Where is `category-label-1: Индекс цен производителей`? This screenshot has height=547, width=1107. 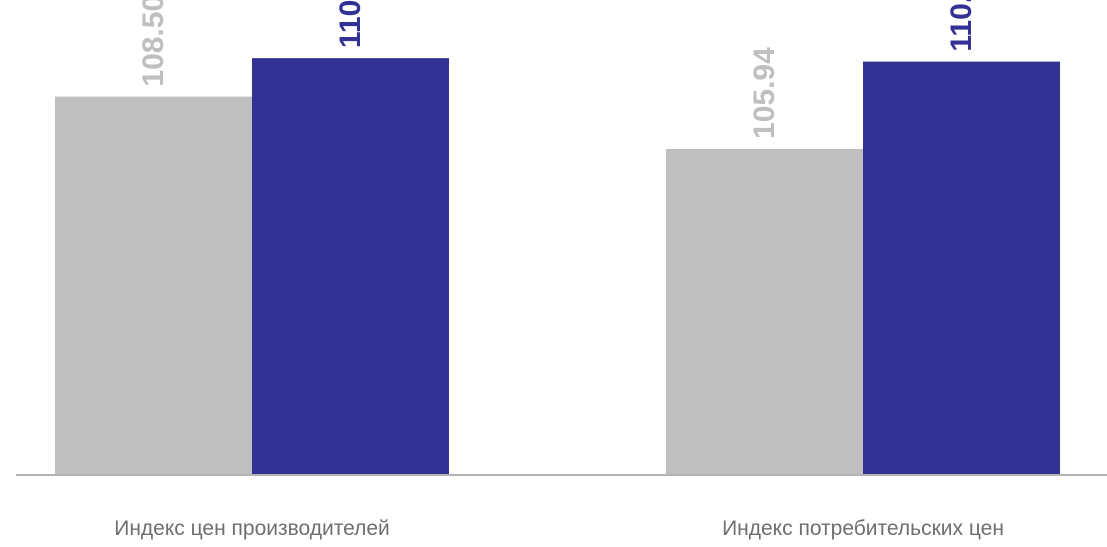 category-label-1: Индекс цен производителей is located at coordinates (252, 528).